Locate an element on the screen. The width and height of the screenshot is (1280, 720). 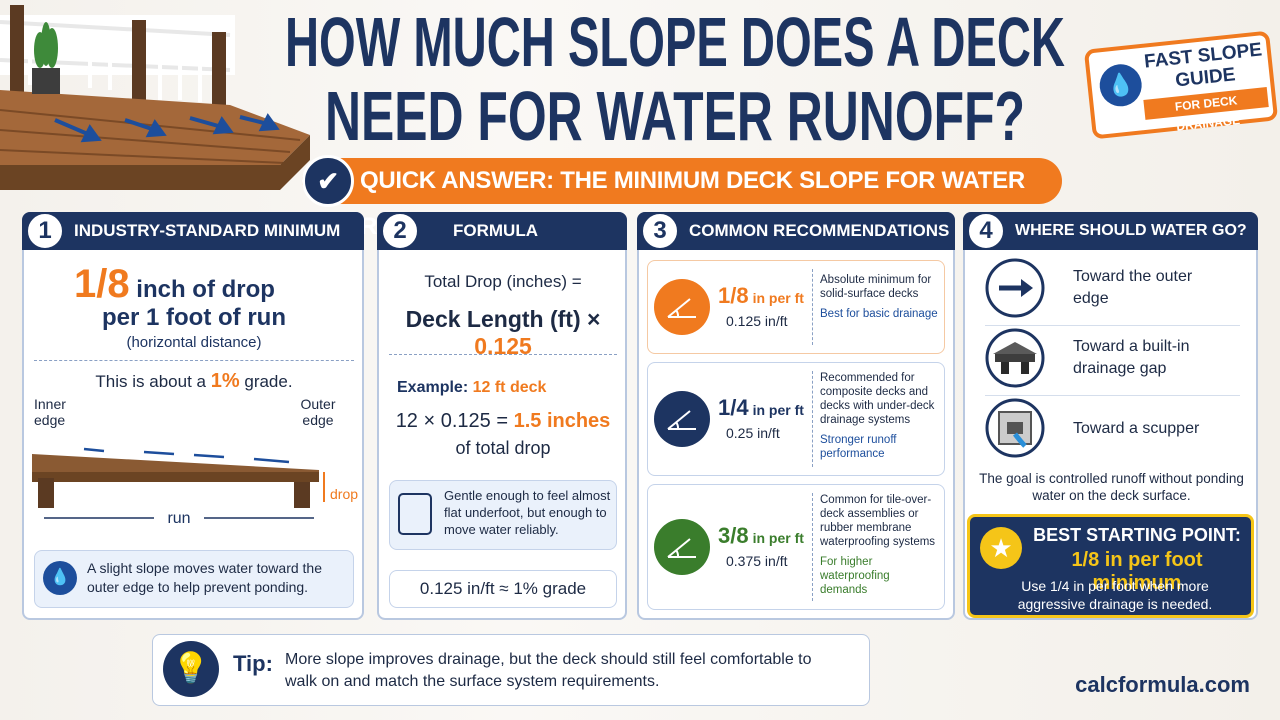
example-label: Example: is located at coordinates (433, 387).